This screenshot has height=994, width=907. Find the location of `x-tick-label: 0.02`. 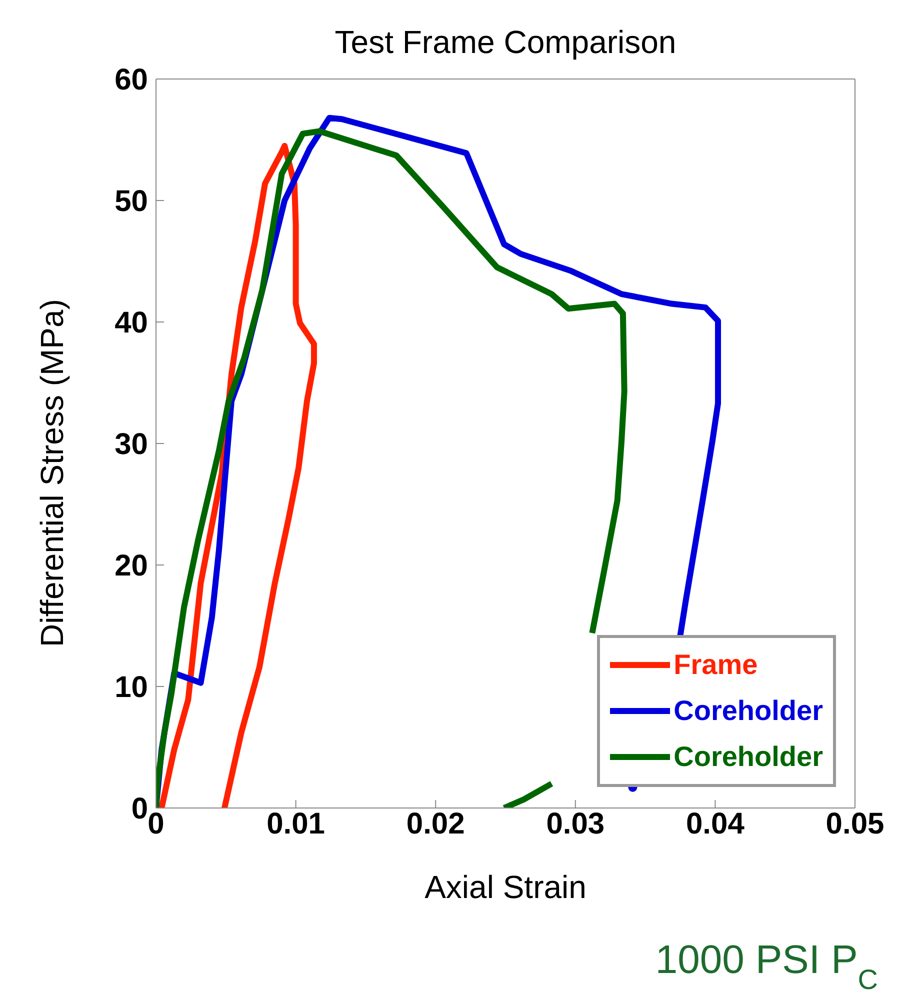

x-tick-label: 0.02 is located at coordinates (435, 823).